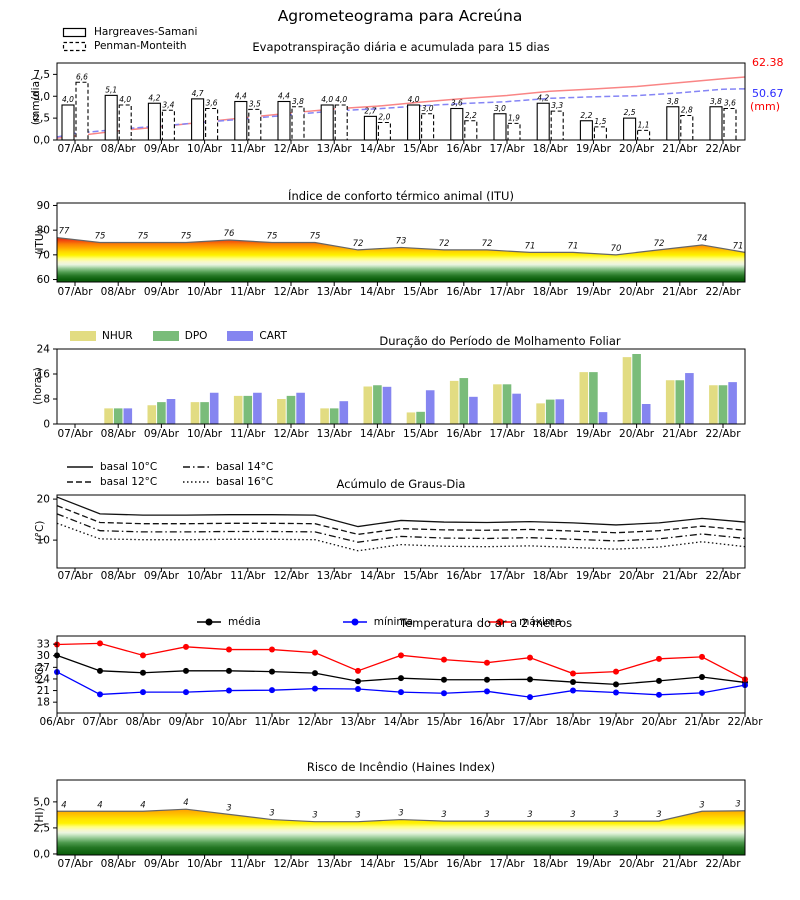 The image size is (800, 900). What do you see at coordinates (46, 400) in the screenshot?
I see `svg-text: 8` at bounding box center [46, 400].